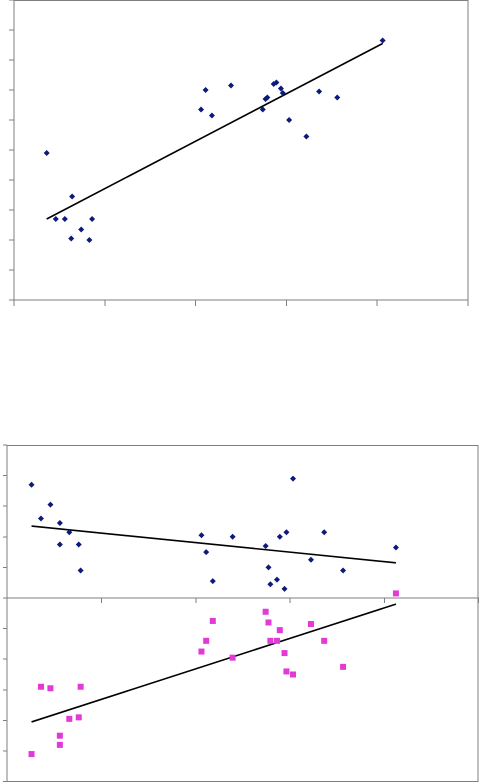 This screenshot has width=479, height=782. I want to click on chart2-trendline-square-series, so click(214, 663).